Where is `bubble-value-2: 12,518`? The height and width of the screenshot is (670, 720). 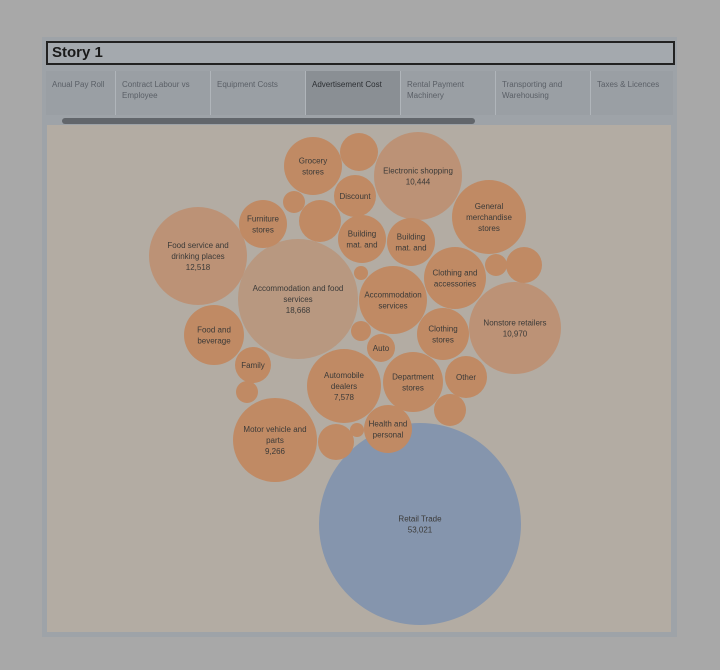
bubble-value-2: 12,518 is located at coordinates (198, 267).